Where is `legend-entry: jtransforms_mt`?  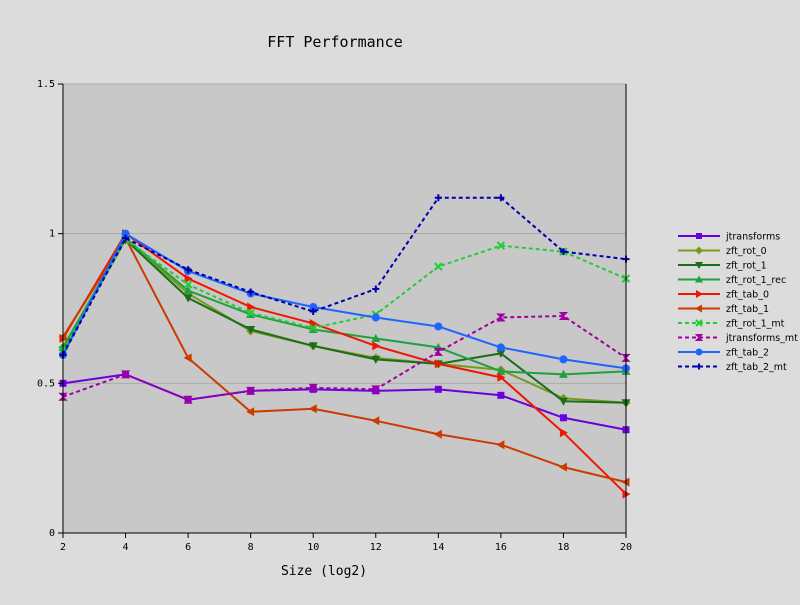 legend-entry: jtransforms_mt is located at coordinates (738, 338).